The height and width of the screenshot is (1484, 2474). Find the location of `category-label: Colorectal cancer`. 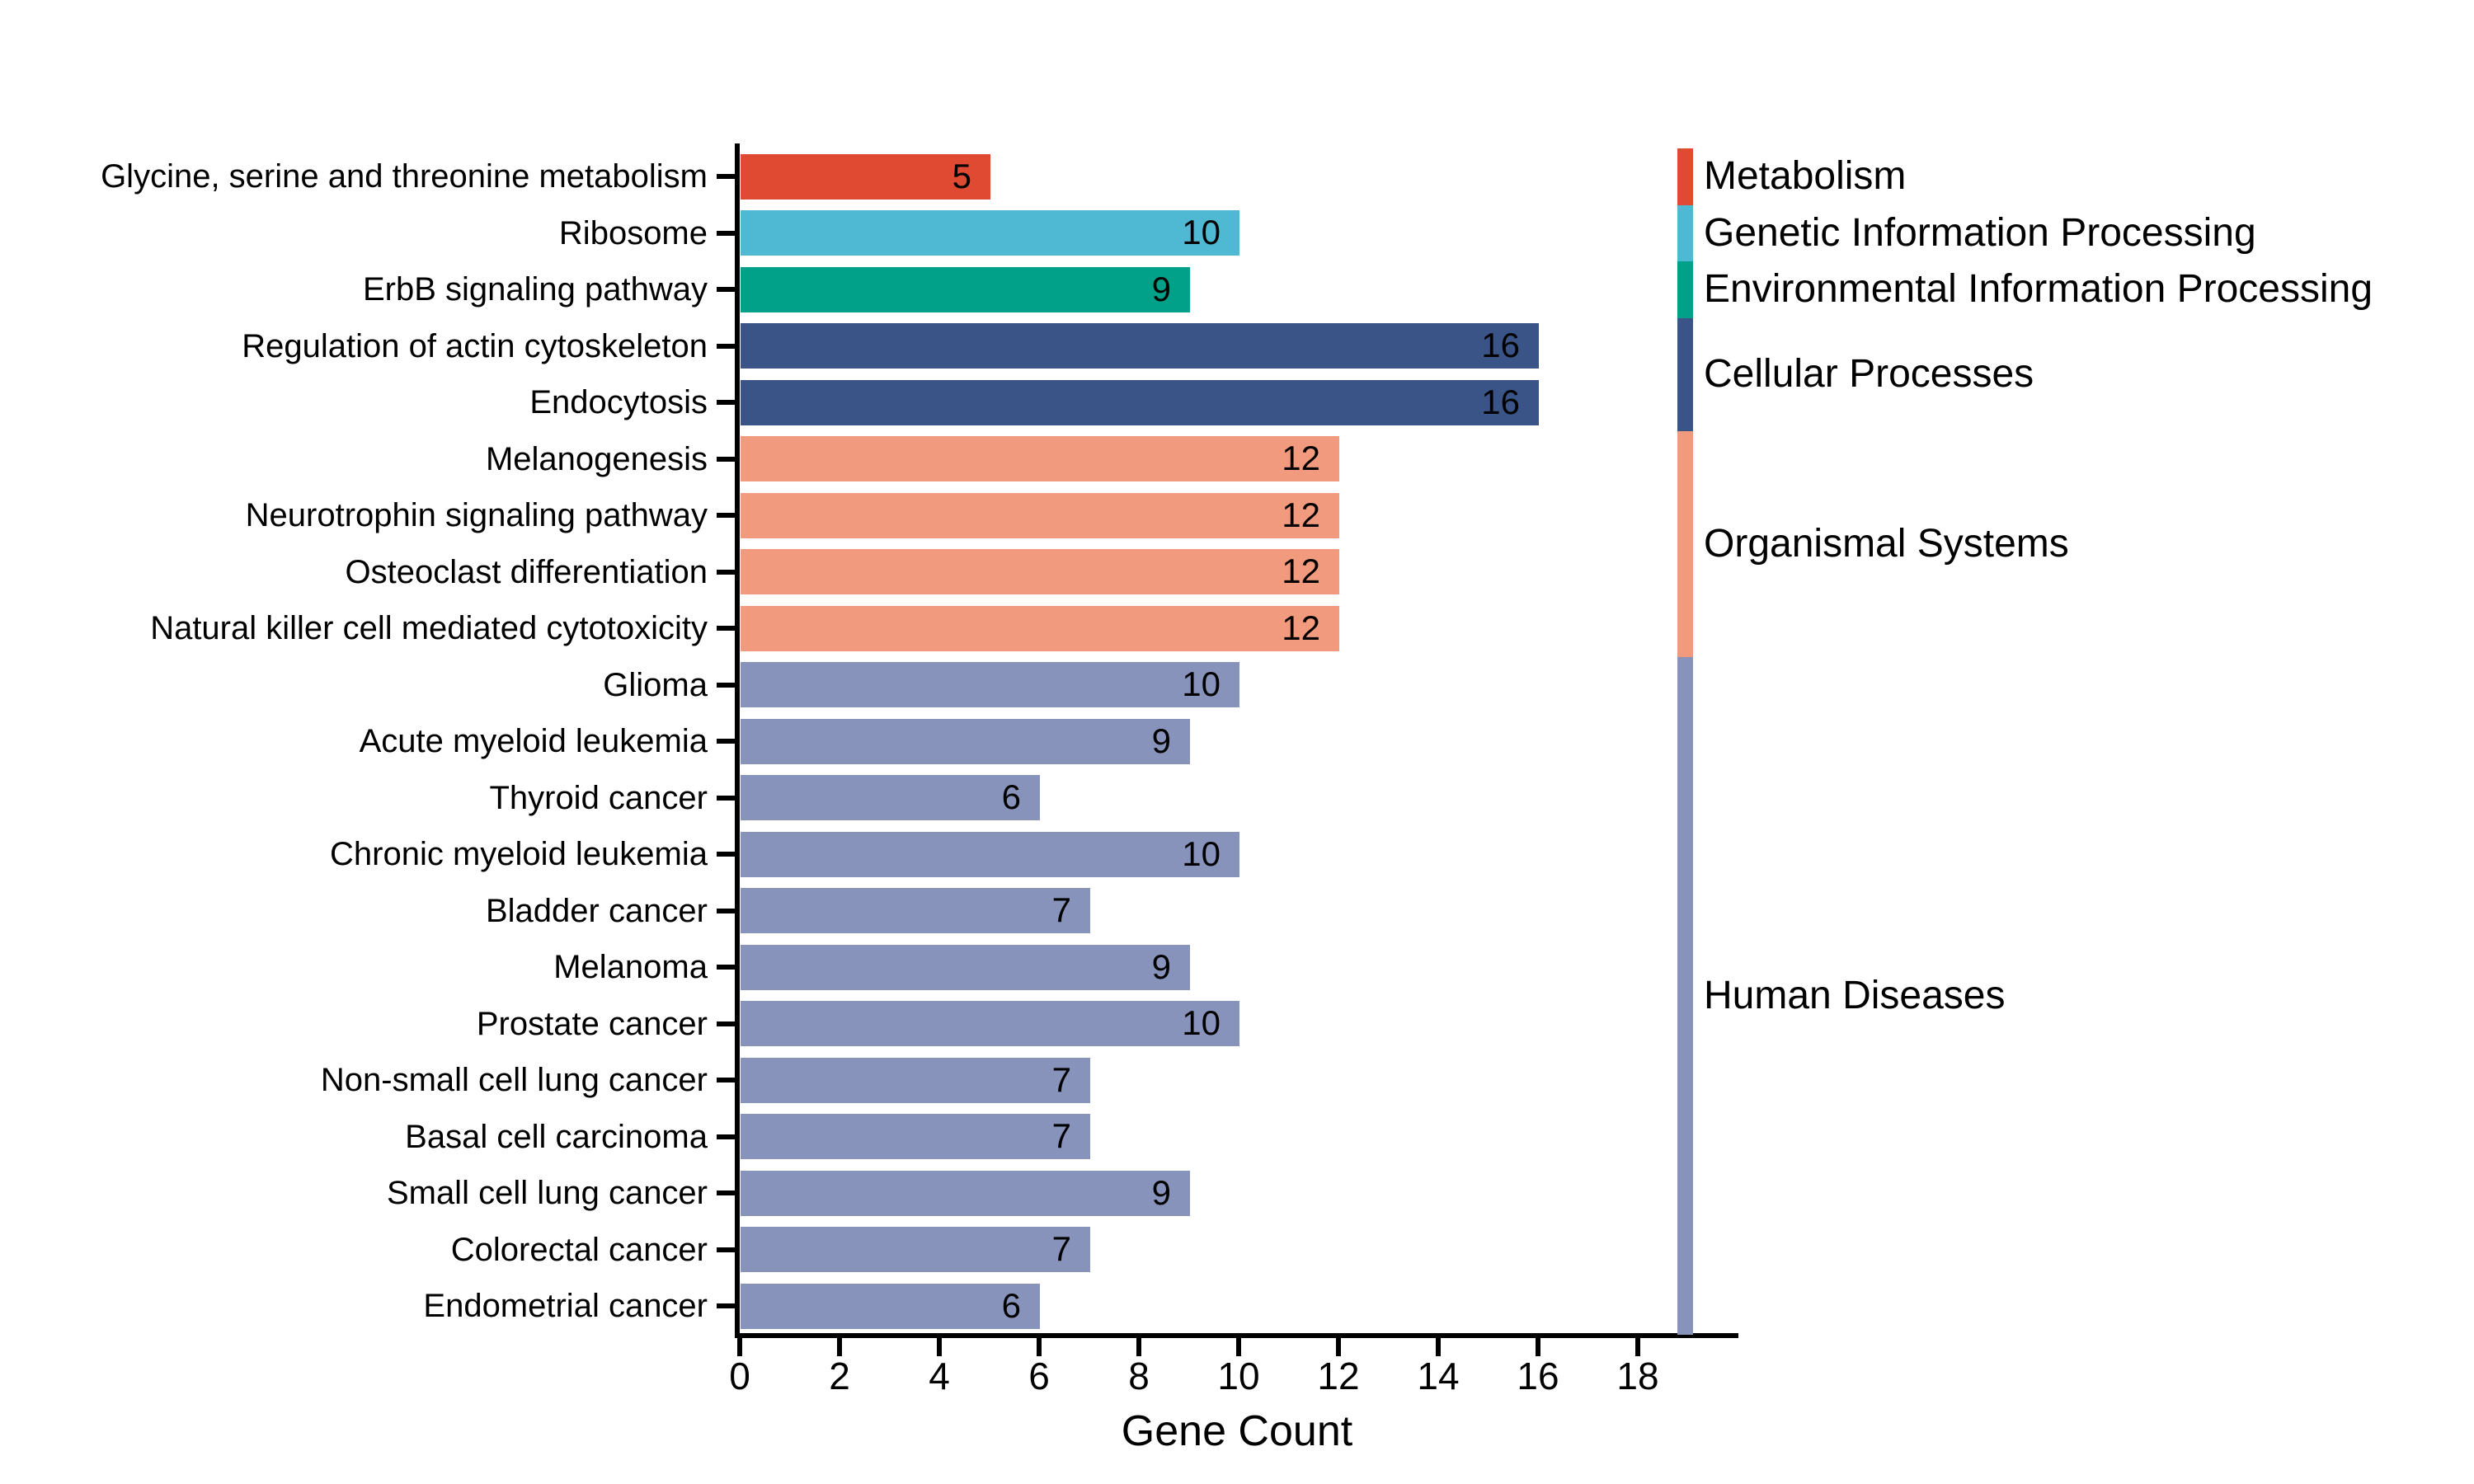

category-label: Colorectal cancer is located at coordinates (579, 1250).